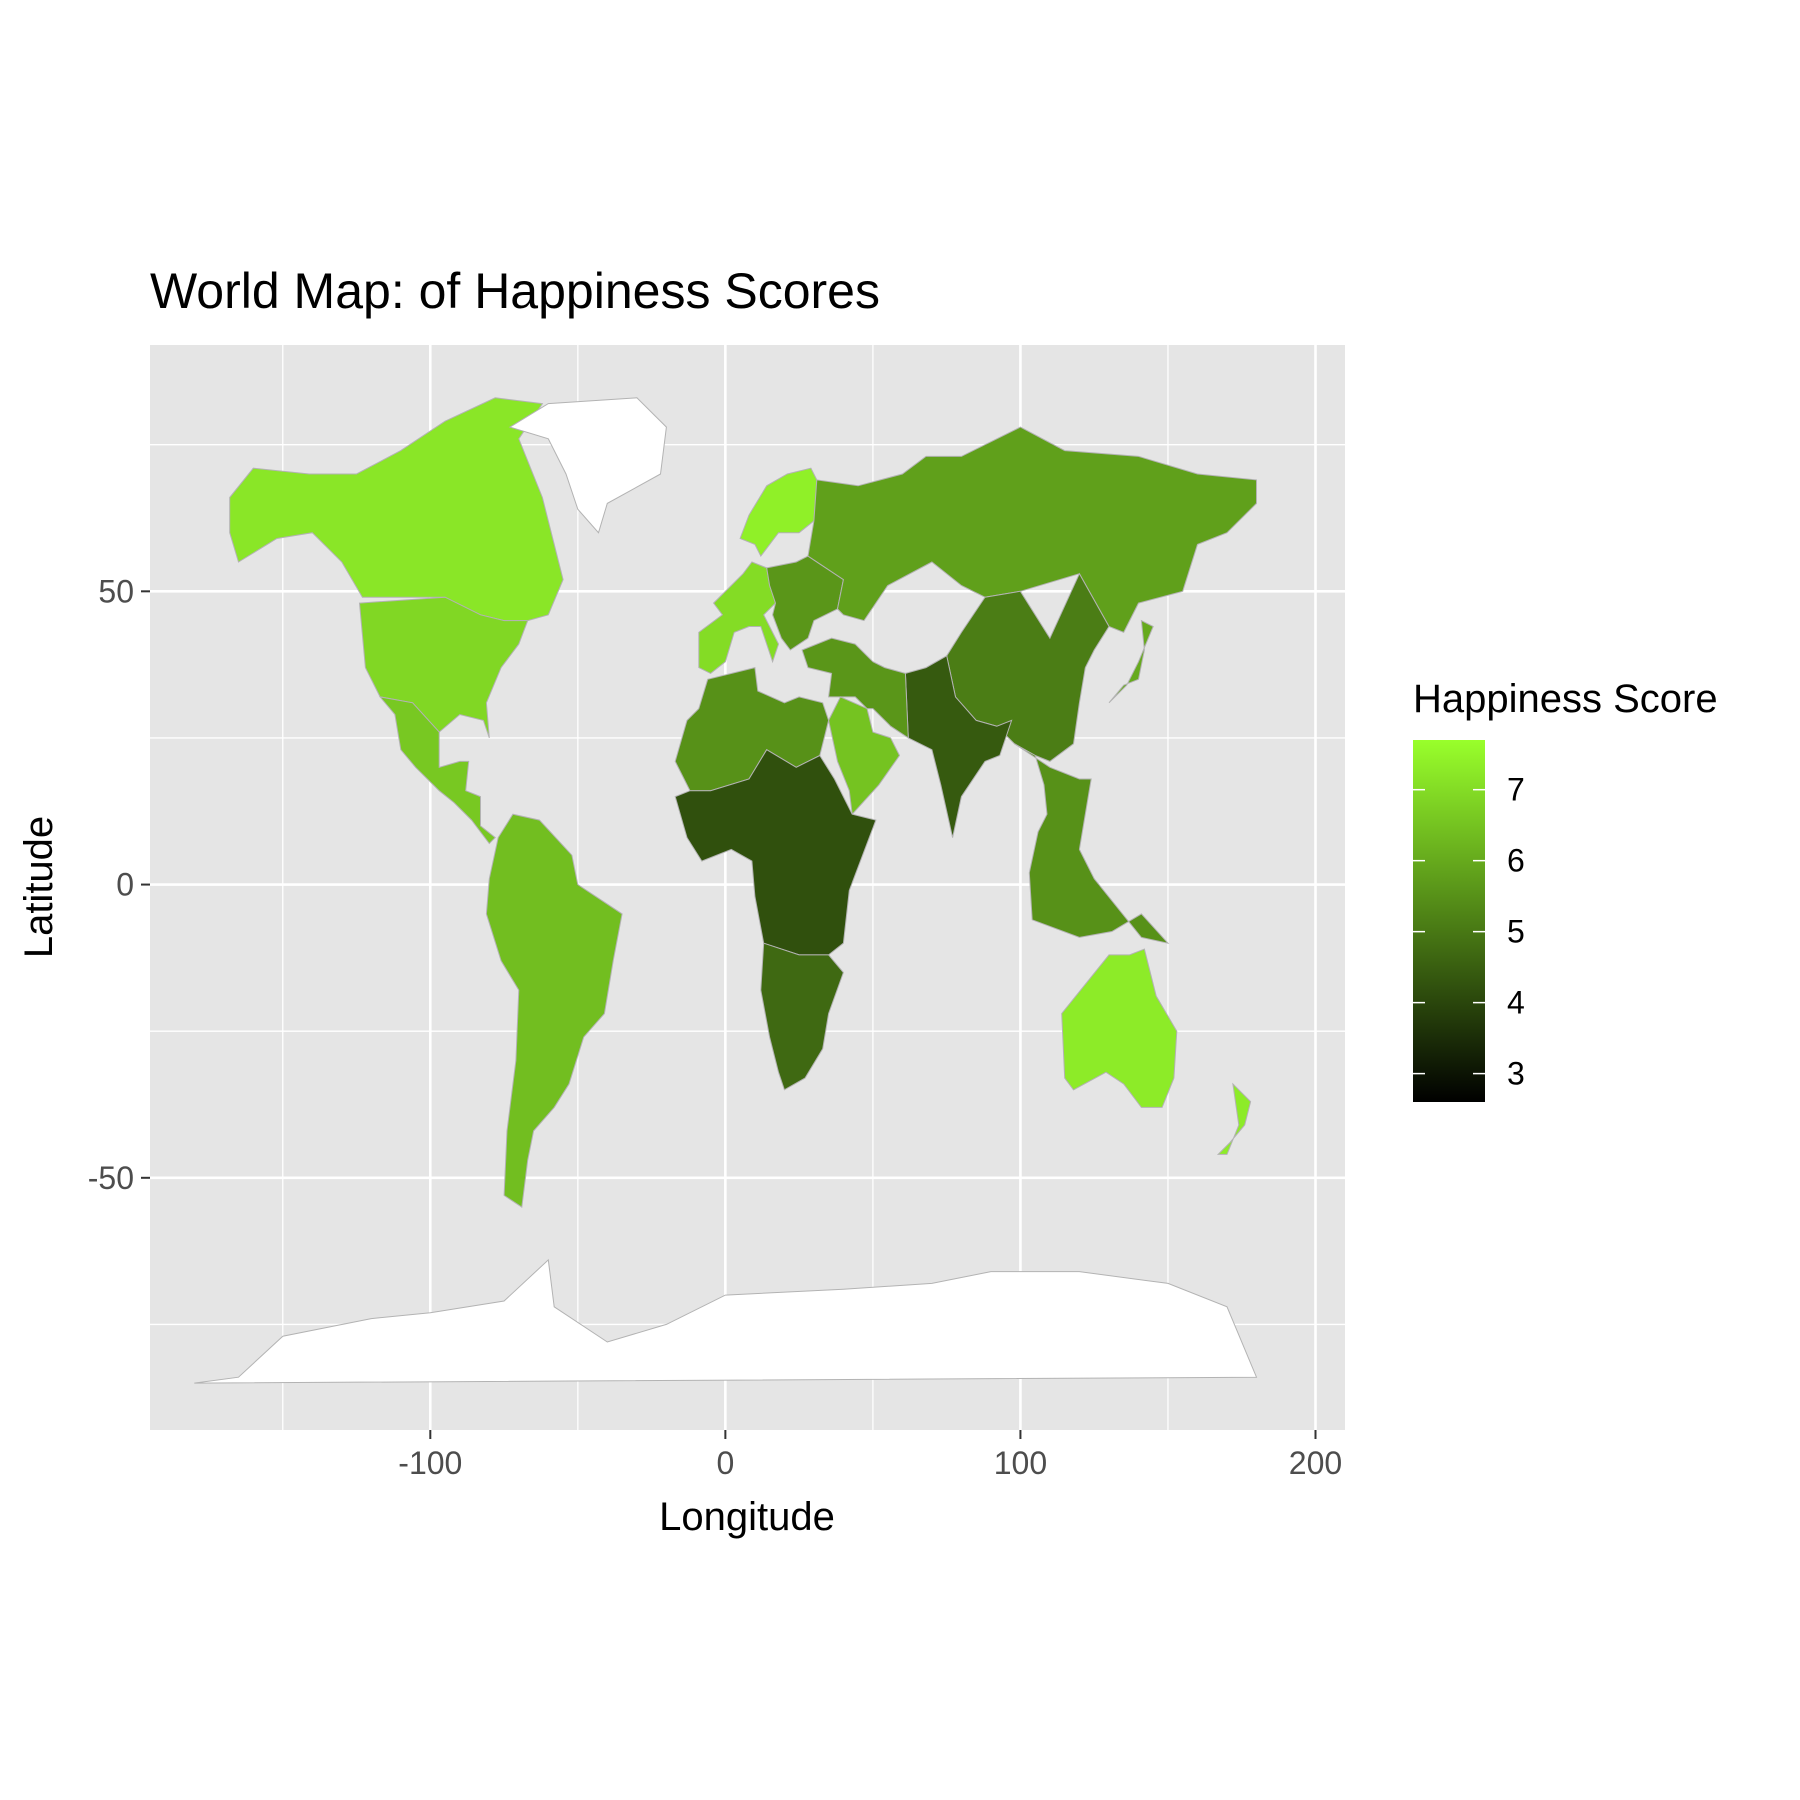 Image resolution: width=1800 pixels, height=1800 pixels. Describe the element at coordinates (958, 746) in the screenshot. I see `region-south-asia` at that location.